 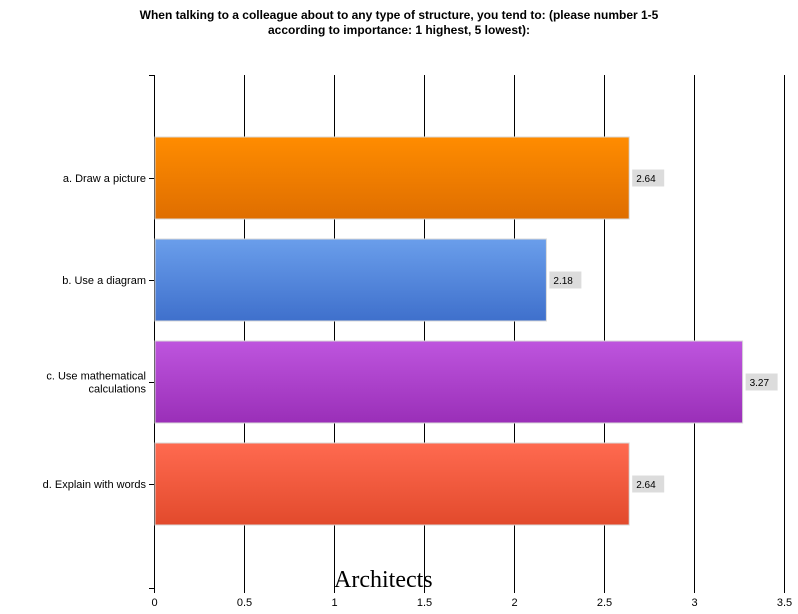 What do you see at coordinates (95, 485) in the screenshot?
I see `category-label-4: d. Explain with words` at bounding box center [95, 485].